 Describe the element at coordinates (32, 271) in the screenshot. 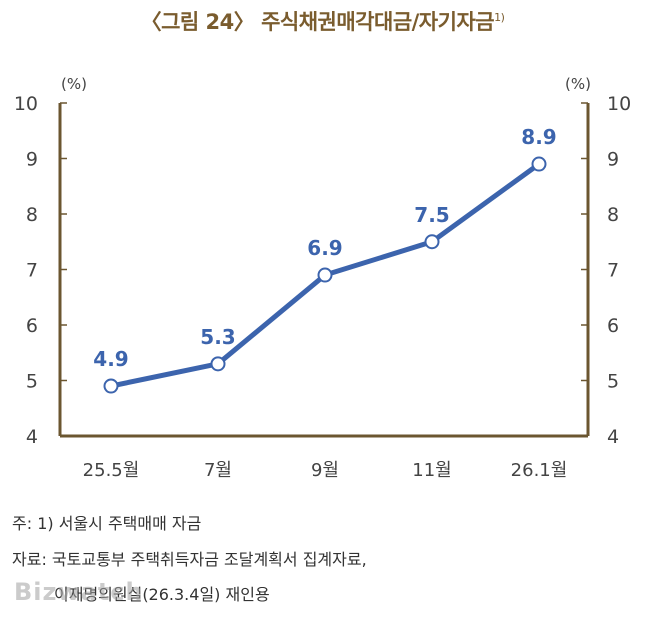

I see `y-tick-label-left: 7` at that location.